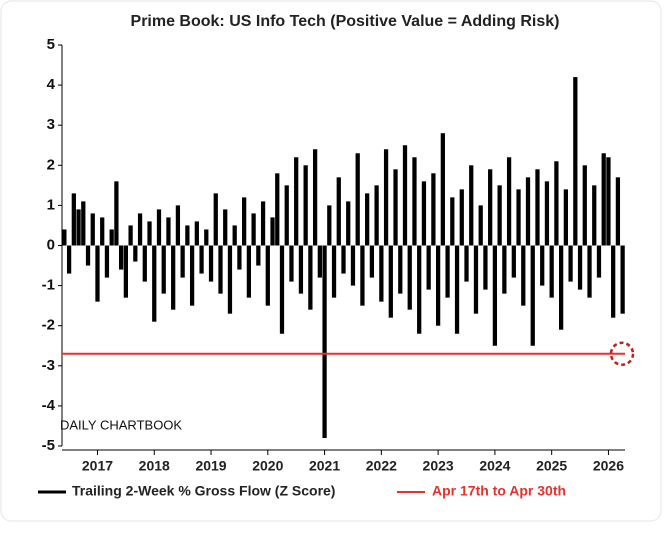 The width and height of the screenshot is (667, 535). Describe the element at coordinates (48, 325) in the screenshot. I see `y-tick-label: -2` at that location.